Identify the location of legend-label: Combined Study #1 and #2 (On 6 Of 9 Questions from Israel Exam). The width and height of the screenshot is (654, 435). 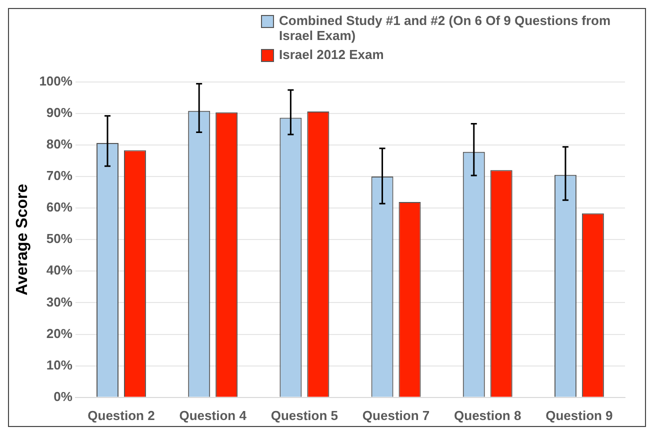
(445, 28).